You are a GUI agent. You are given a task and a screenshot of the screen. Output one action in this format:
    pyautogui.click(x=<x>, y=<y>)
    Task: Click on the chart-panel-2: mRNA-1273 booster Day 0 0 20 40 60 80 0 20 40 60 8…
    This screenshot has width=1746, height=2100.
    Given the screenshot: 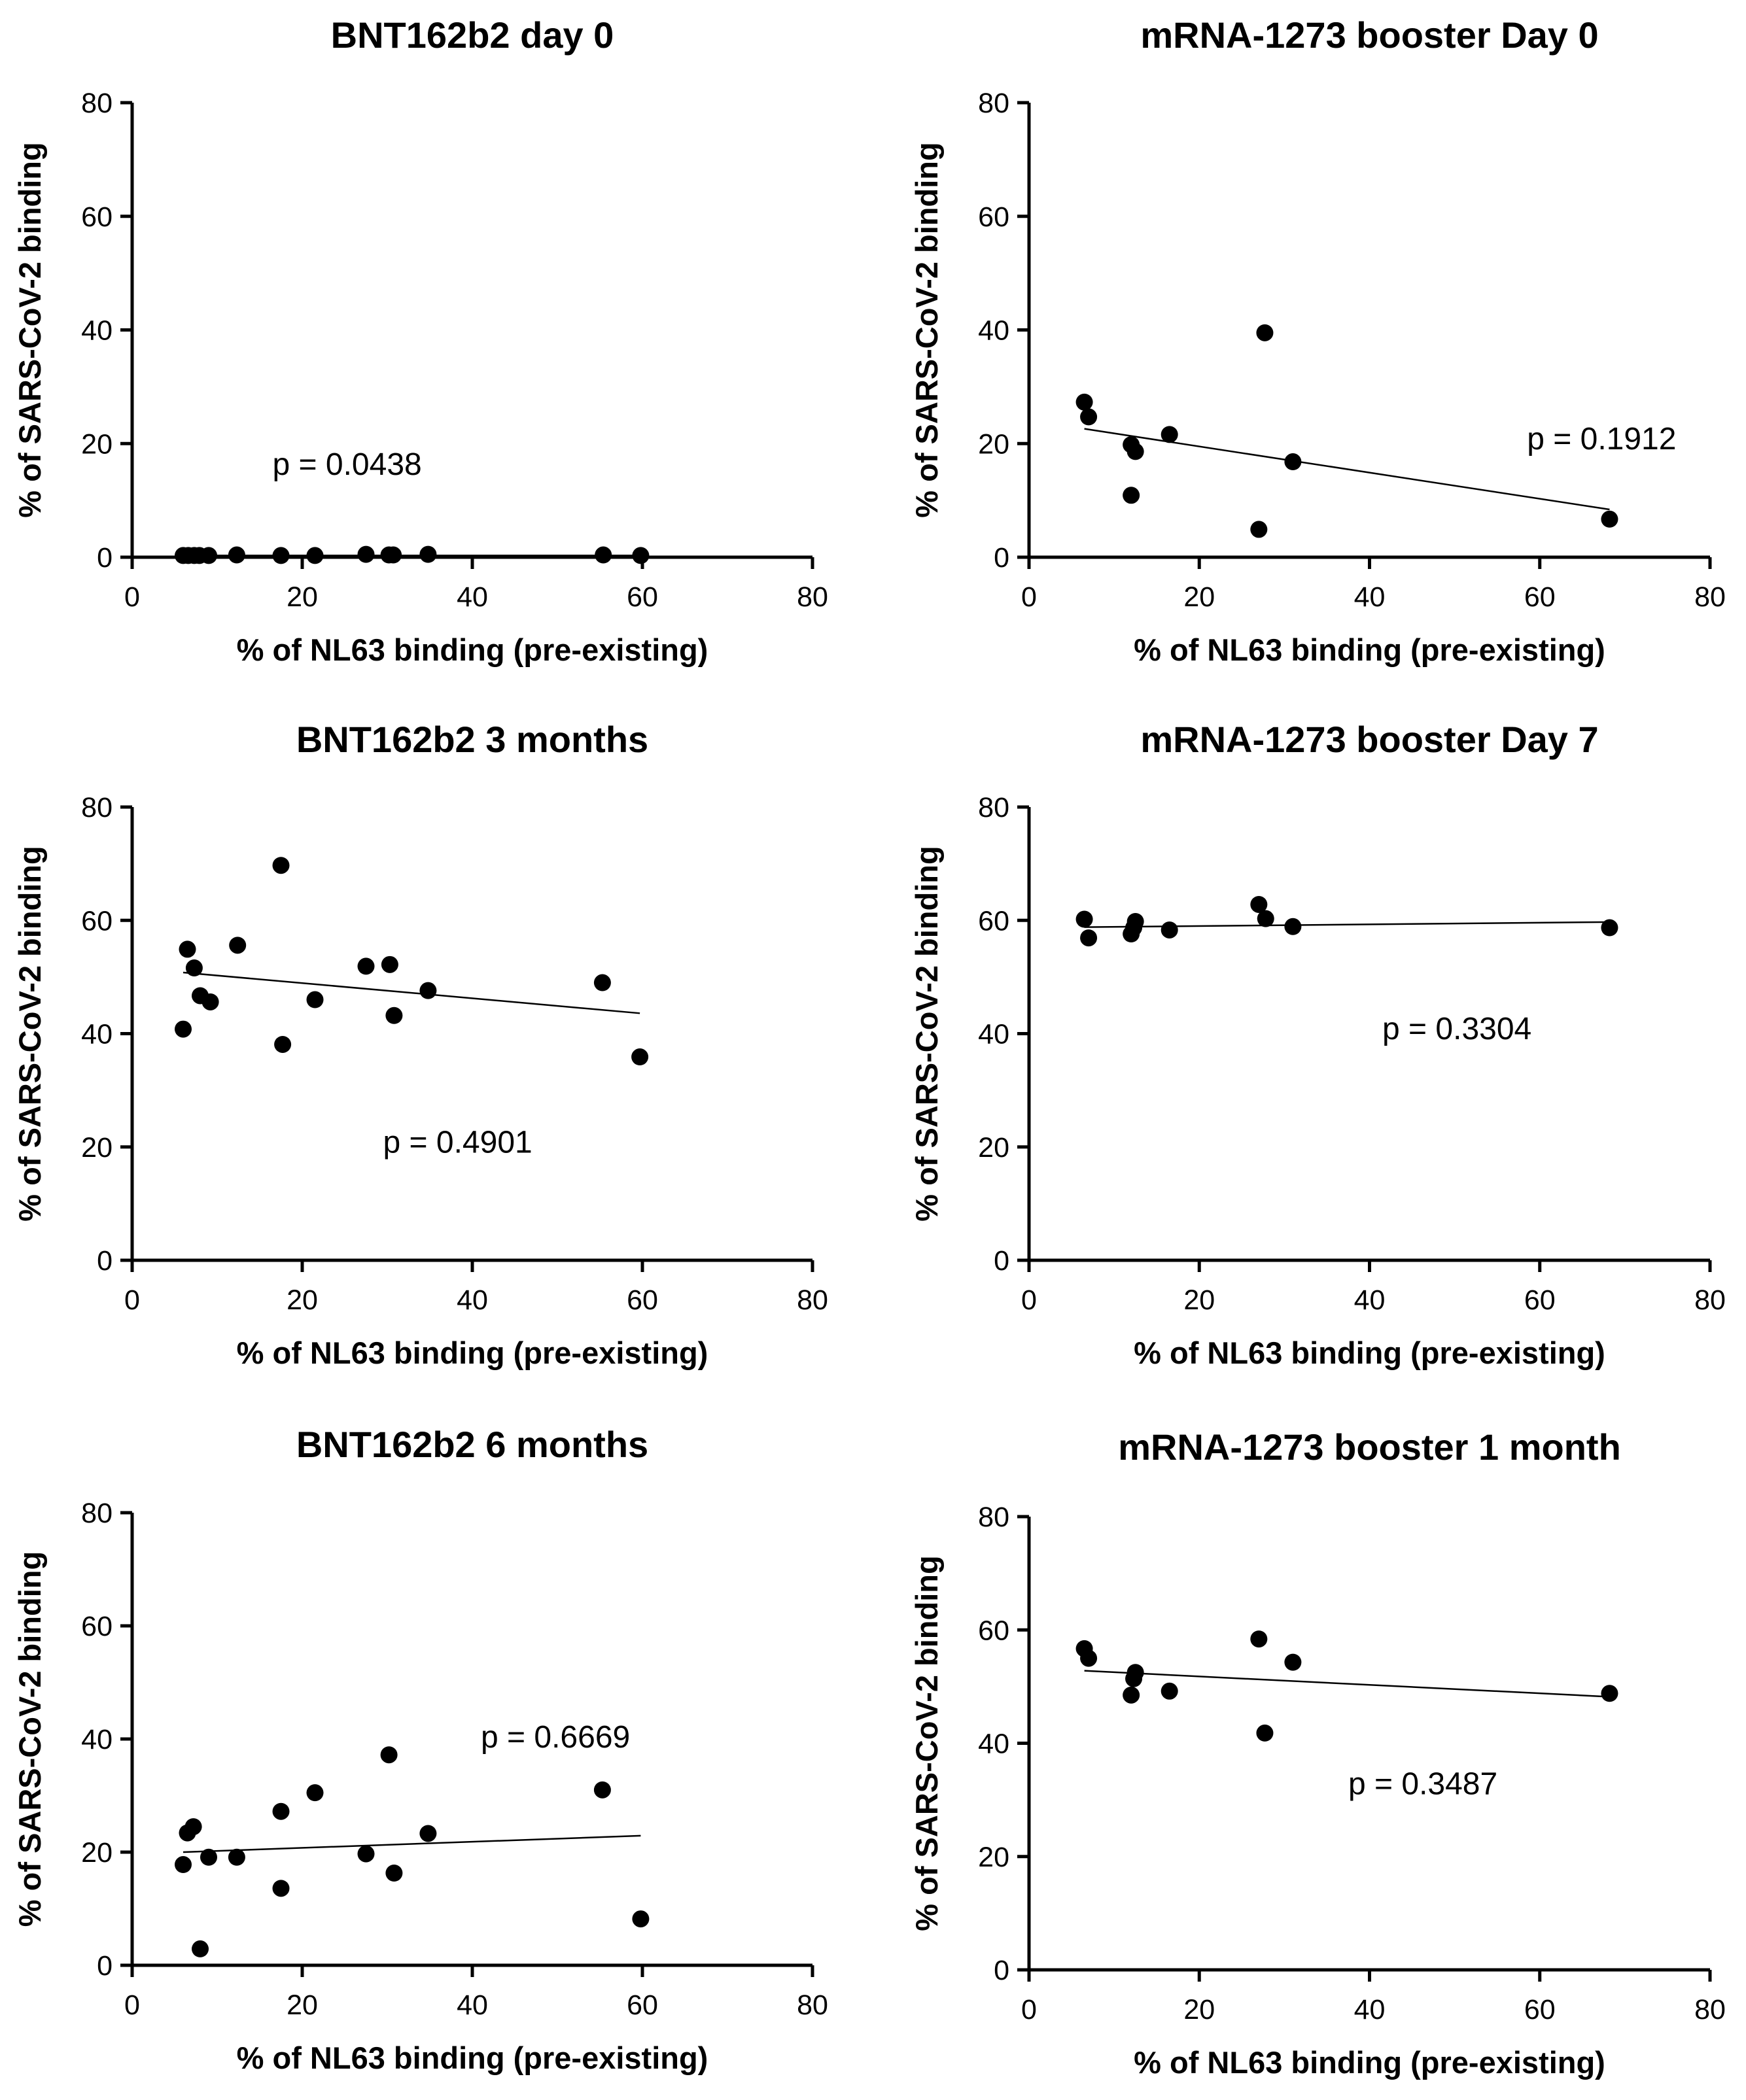 What is the action you would take?
    pyautogui.click(x=1317, y=340)
    